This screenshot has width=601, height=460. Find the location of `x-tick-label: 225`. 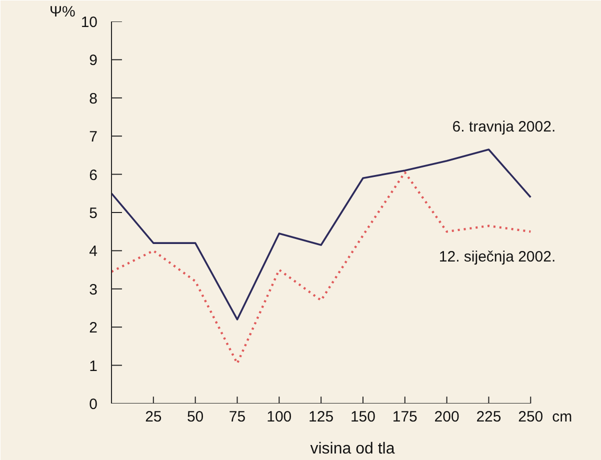

x-tick-label: 225 is located at coordinates (489, 417).